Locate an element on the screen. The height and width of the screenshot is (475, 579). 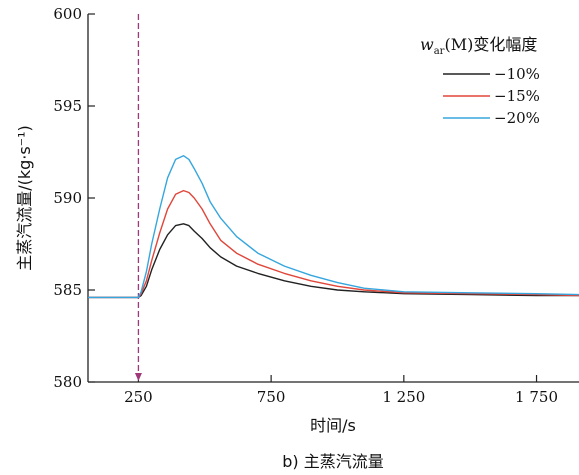
x-tick-label: 1 750 is located at coordinates (536, 397).